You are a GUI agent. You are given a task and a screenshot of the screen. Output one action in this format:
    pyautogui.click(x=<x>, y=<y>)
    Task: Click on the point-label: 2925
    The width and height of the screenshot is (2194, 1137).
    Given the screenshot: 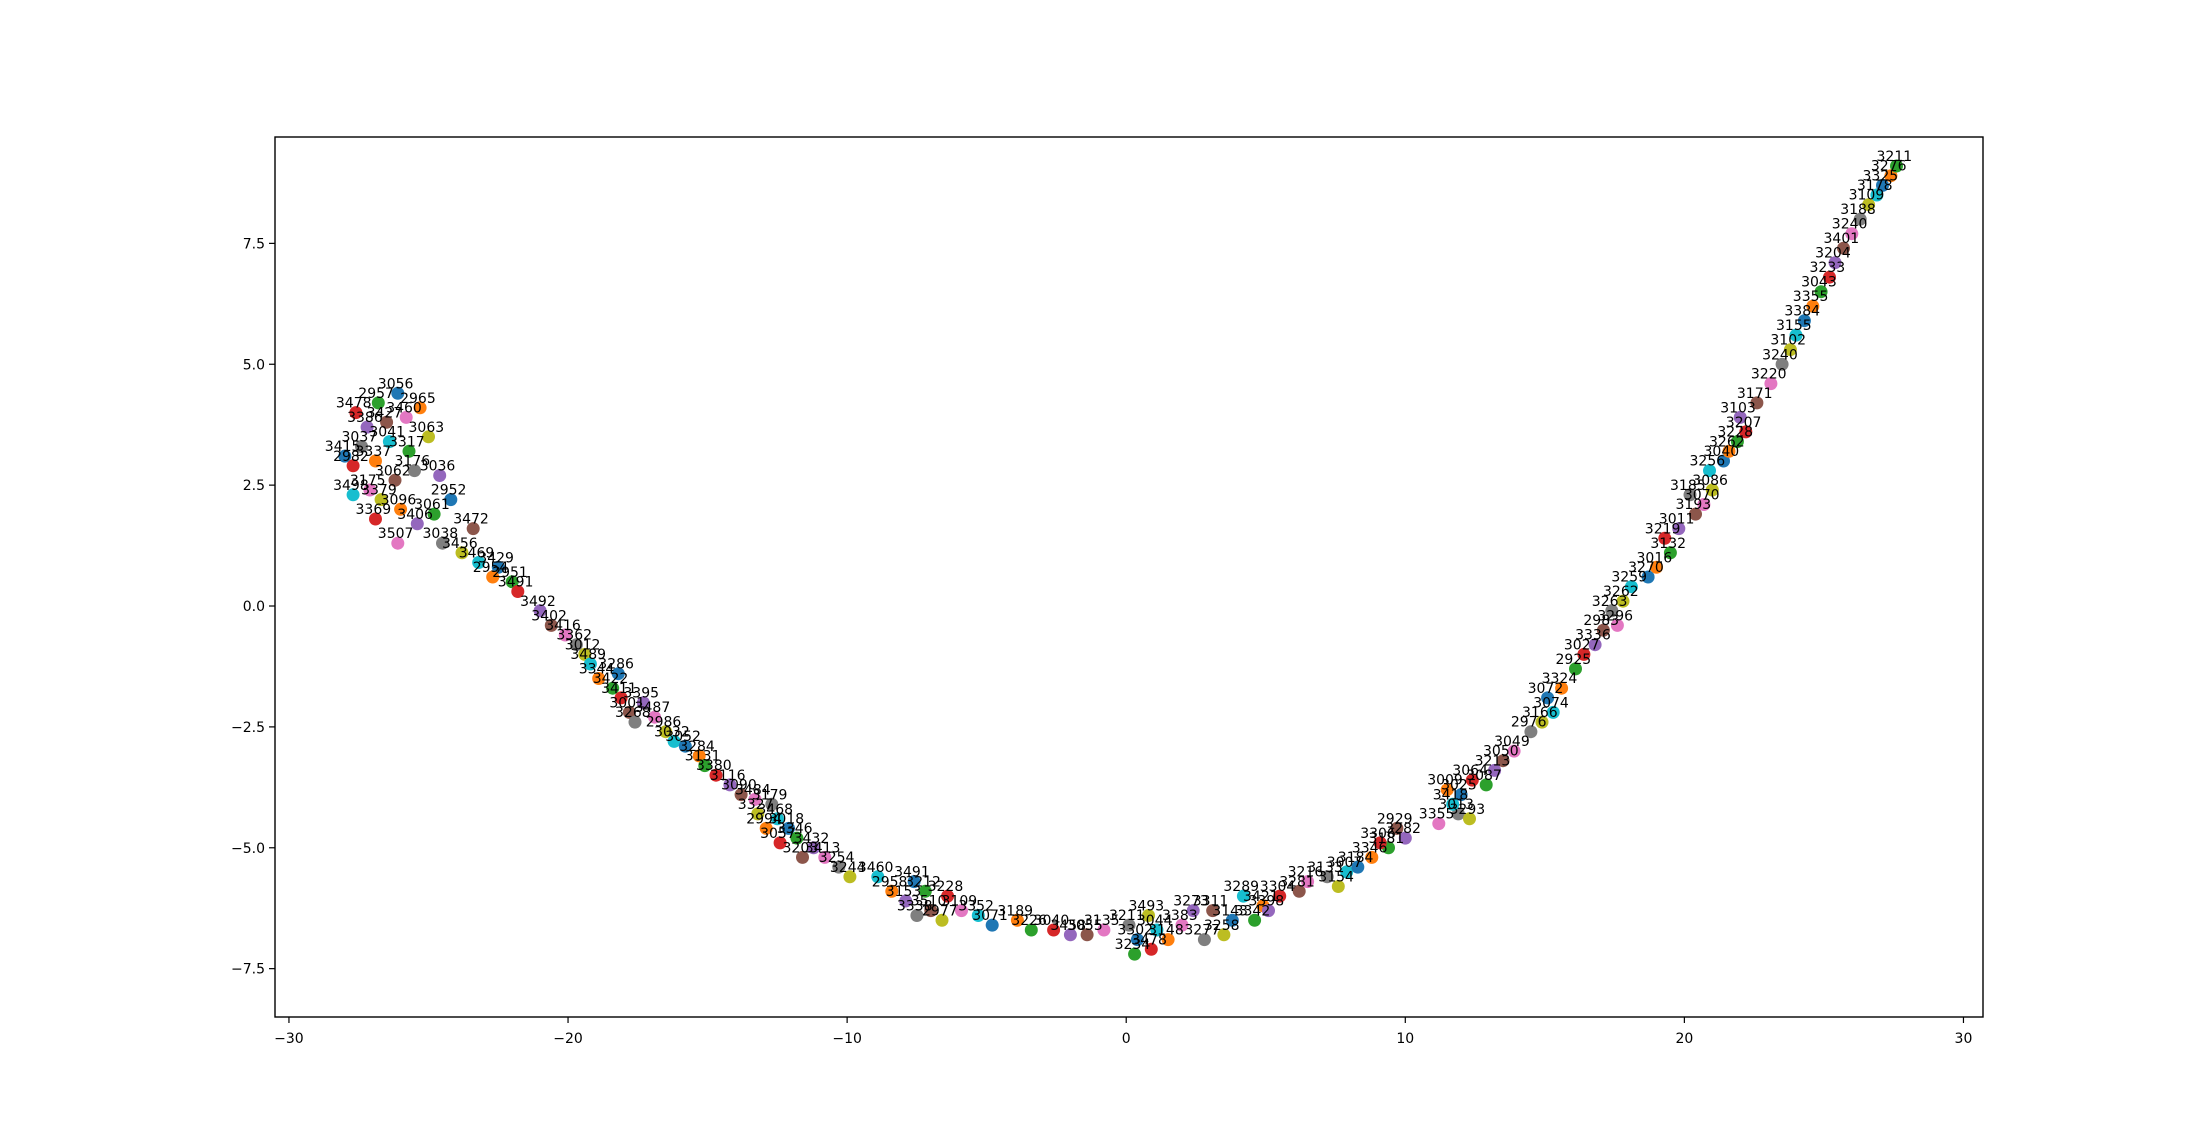 What is the action you would take?
    pyautogui.click(x=1574, y=660)
    